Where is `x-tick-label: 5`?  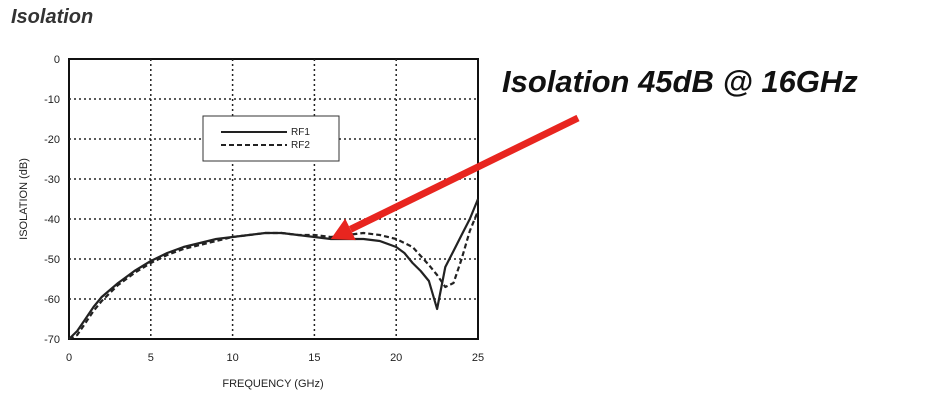
x-tick-label: 5 is located at coordinates (151, 358).